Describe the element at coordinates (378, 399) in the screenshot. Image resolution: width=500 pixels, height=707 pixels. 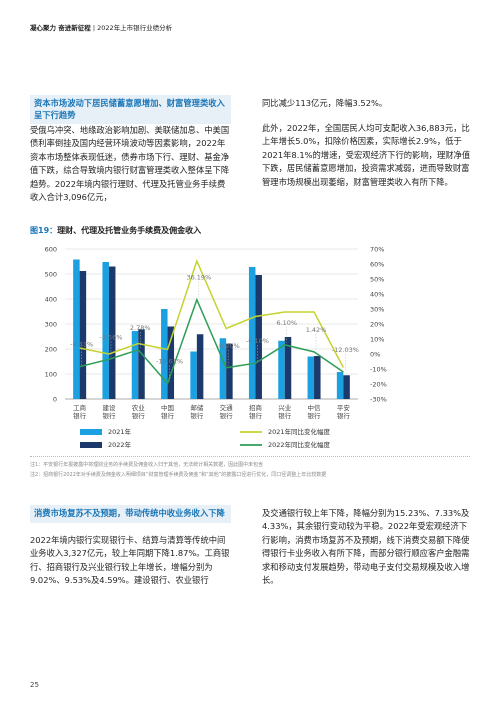
I see `y-right-tick-label: -30%` at that location.